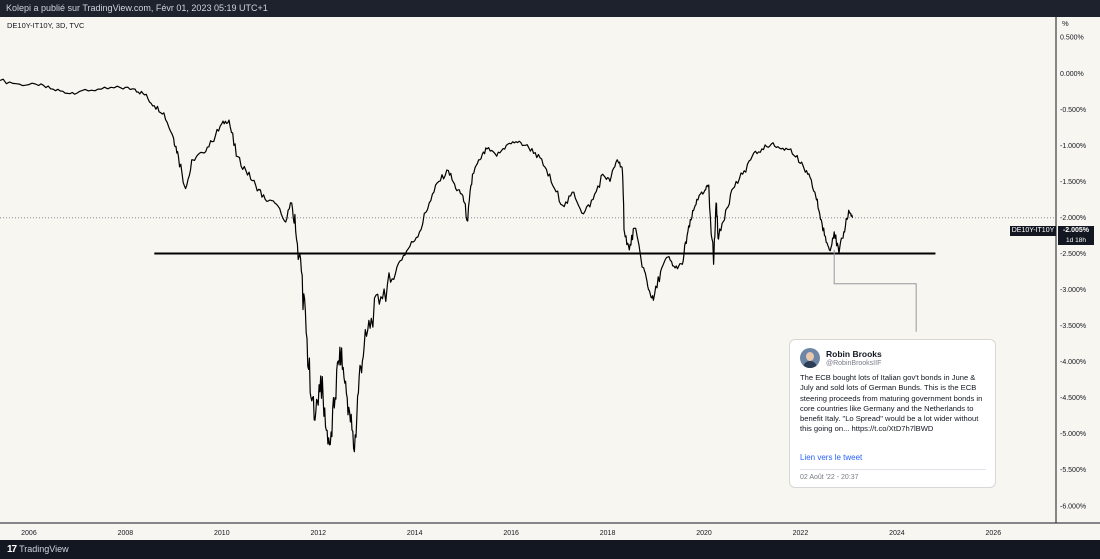  What do you see at coordinates (1076, 240) in the screenshot?
I see `price-label-countdown: 1d 18h` at bounding box center [1076, 240].